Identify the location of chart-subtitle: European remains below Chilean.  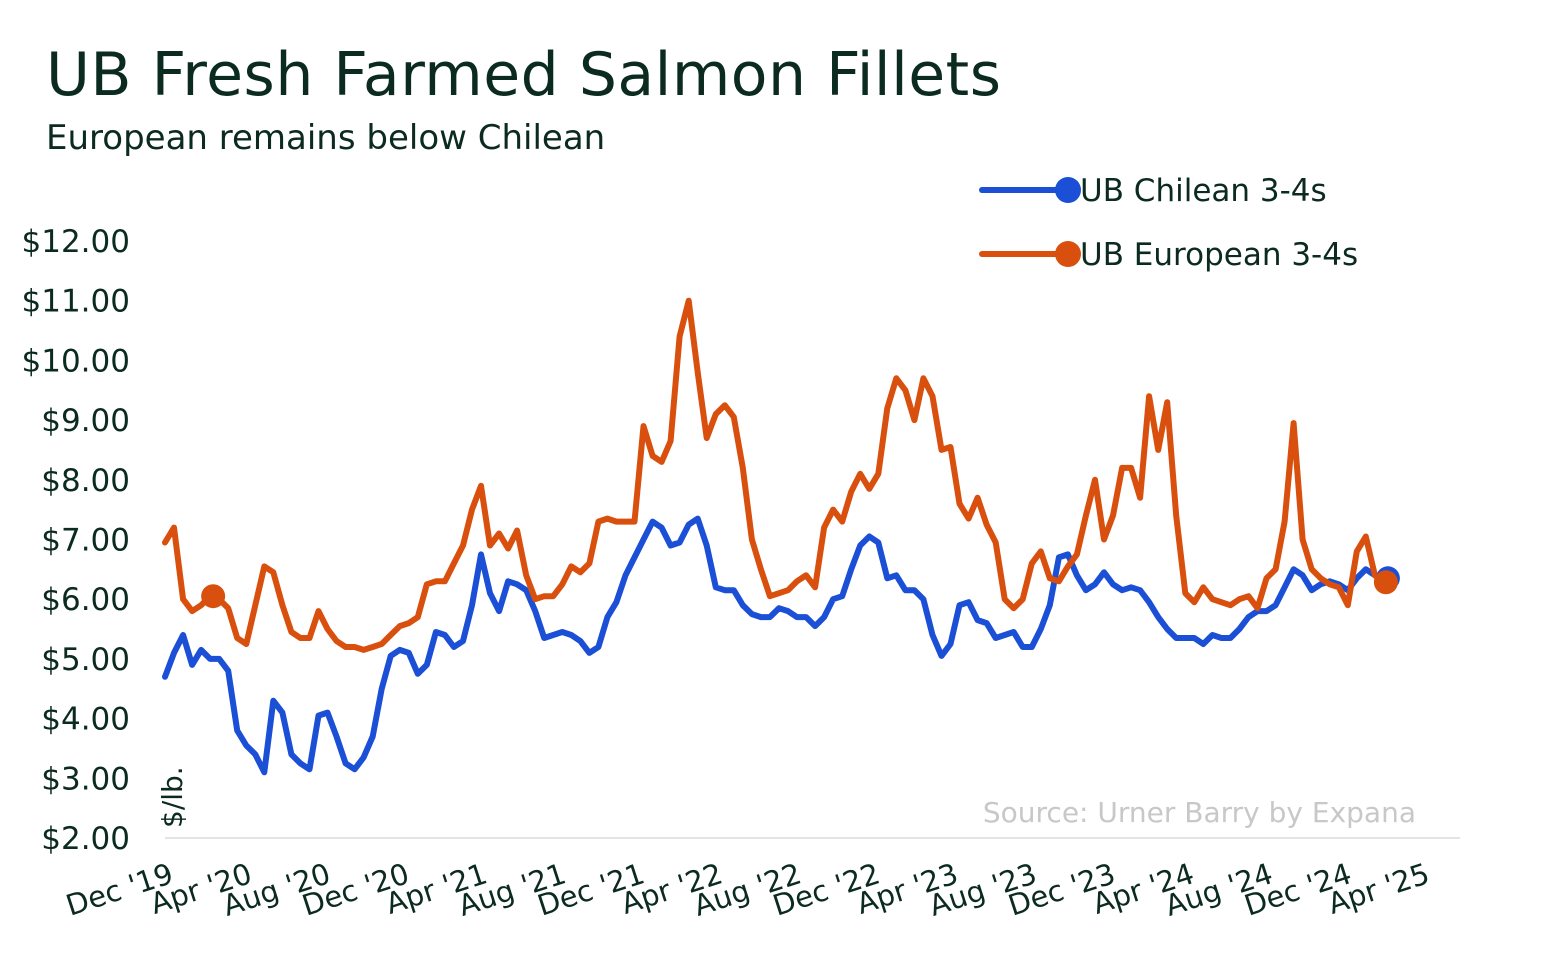
(326, 138).